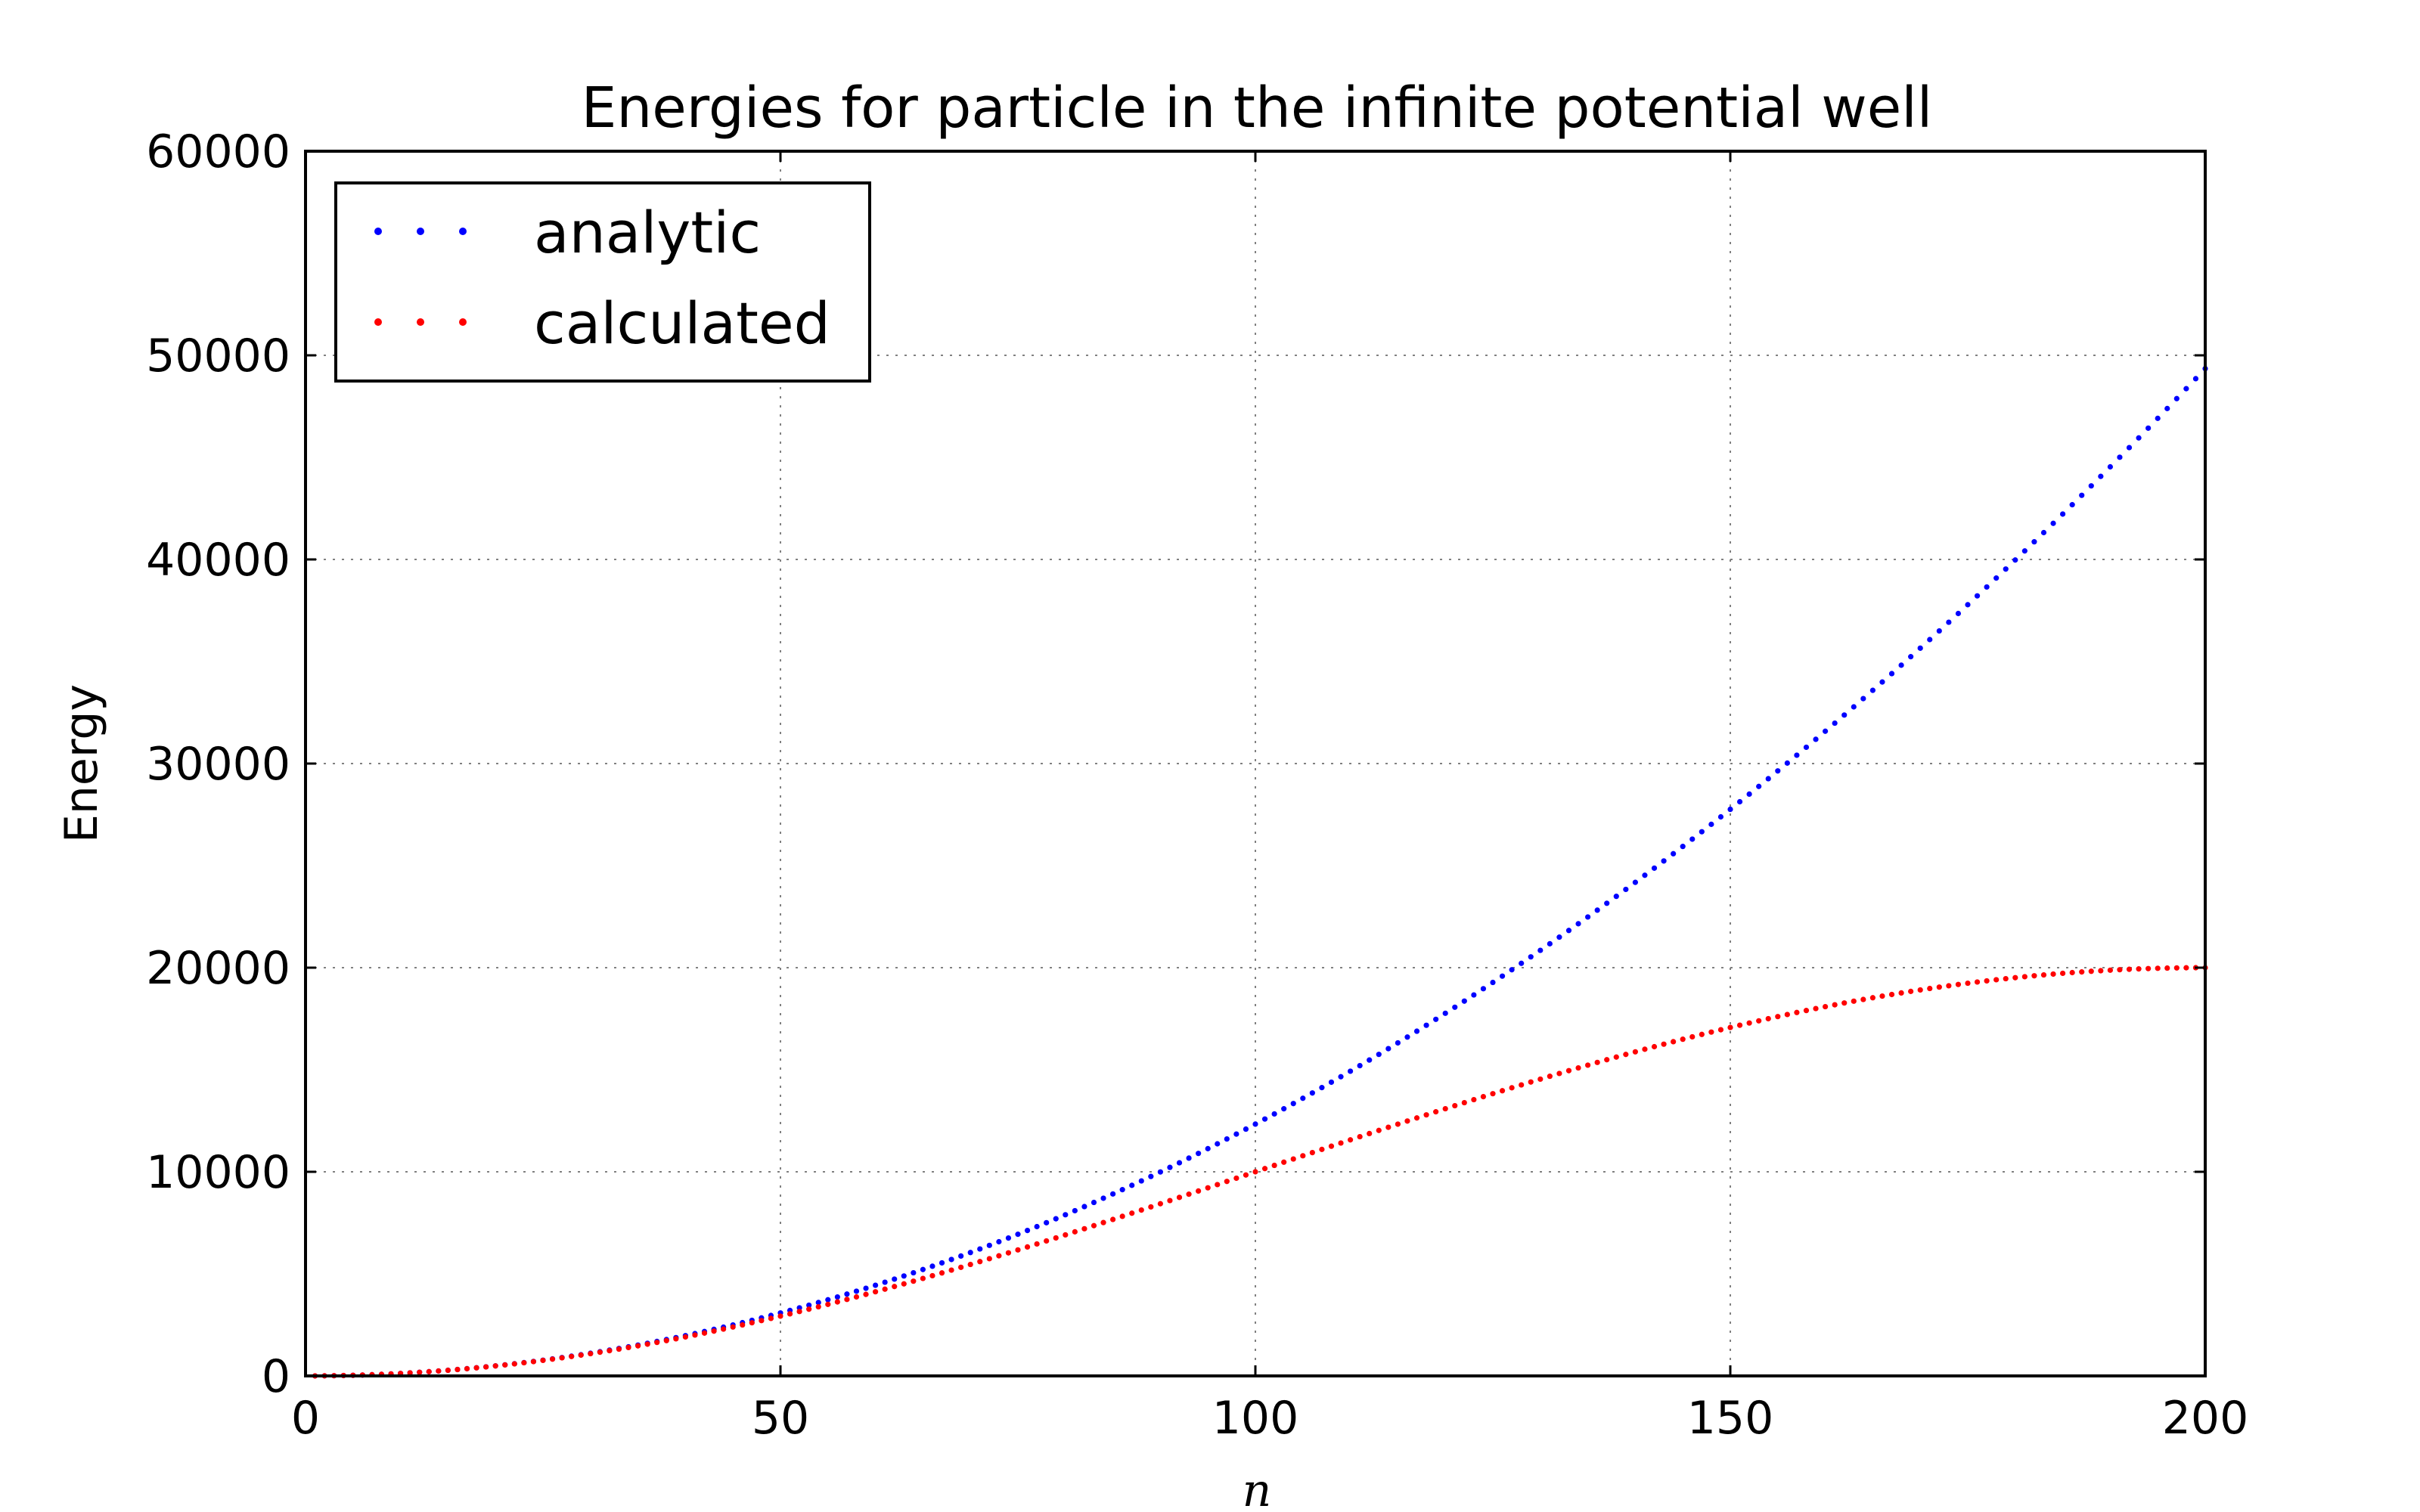 This screenshot has height=1512, width=2420. Describe the element at coordinates (305, 1418) in the screenshot. I see `x-tick-label: 0` at that location.